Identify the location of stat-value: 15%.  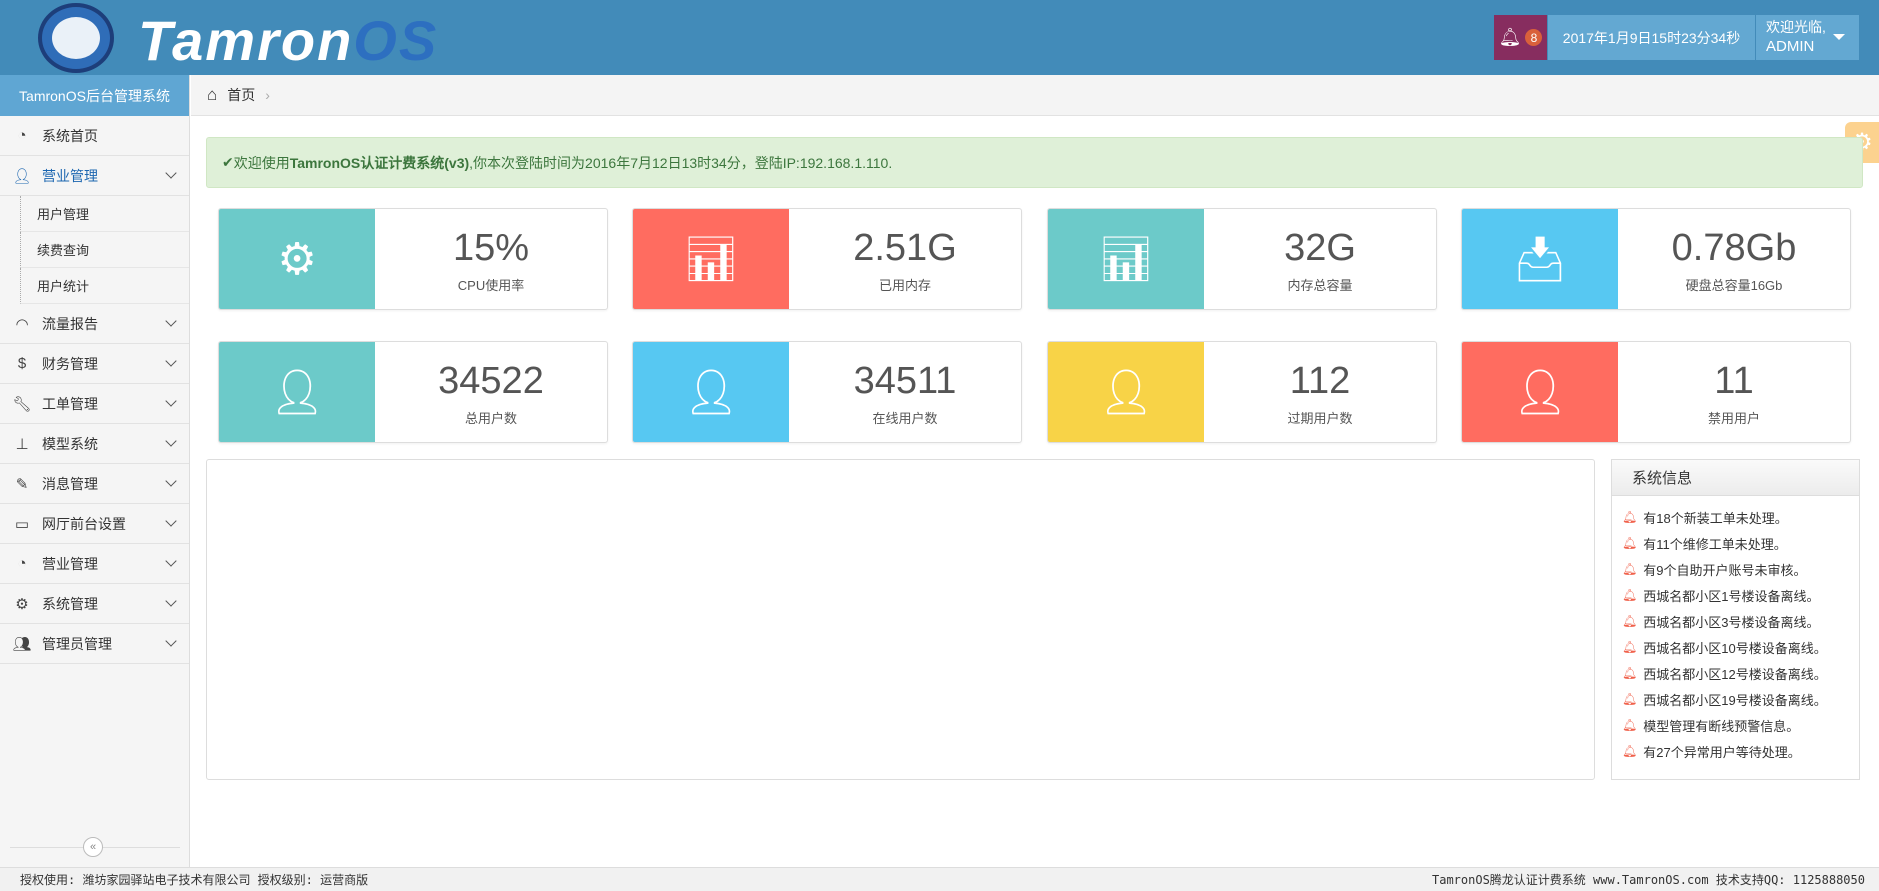
(491, 248).